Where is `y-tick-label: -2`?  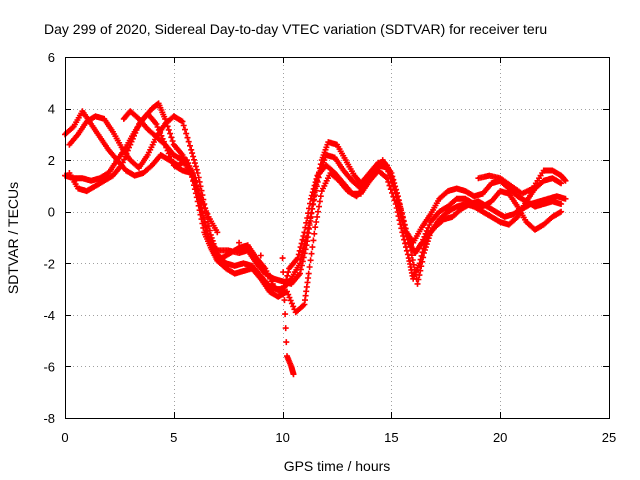
y-tick-label: -2 is located at coordinates (49, 263).